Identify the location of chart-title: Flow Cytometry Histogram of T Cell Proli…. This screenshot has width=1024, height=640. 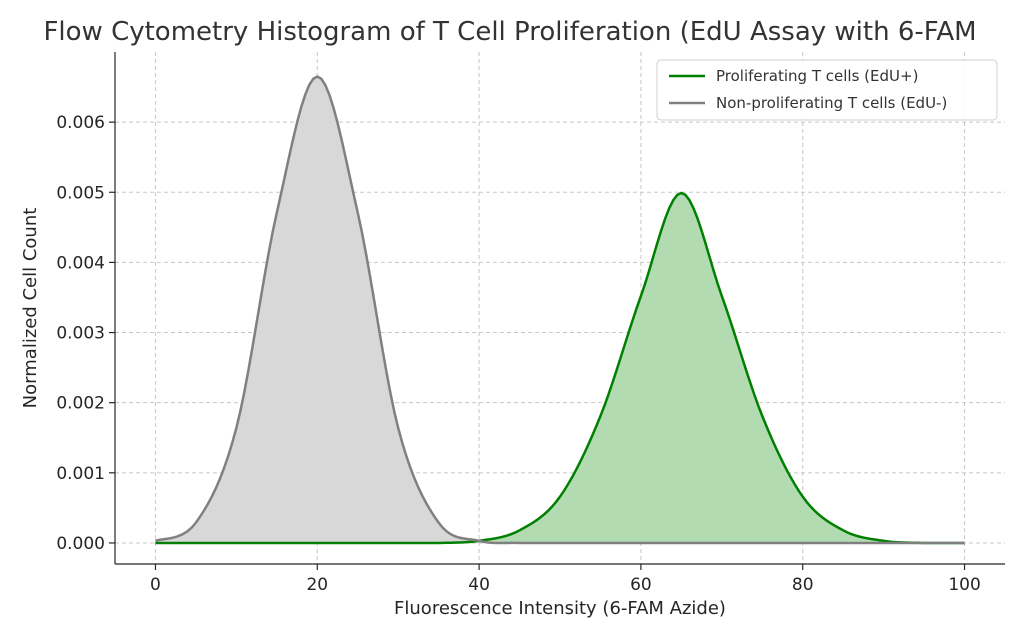
(509, 32).